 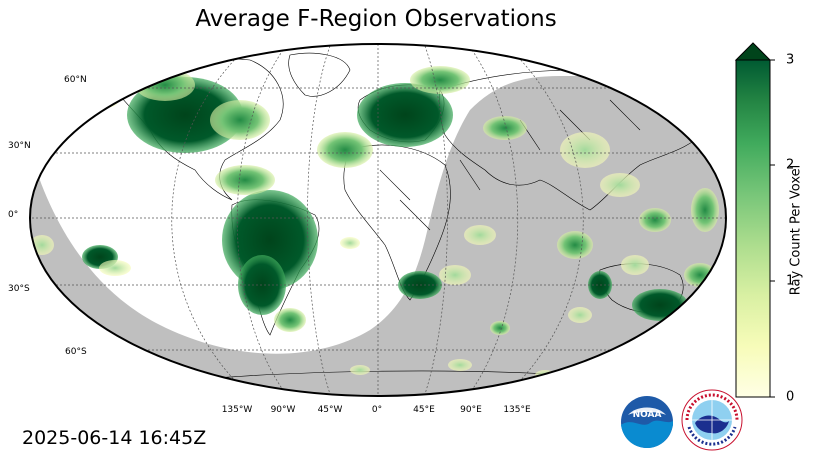 I want to click on lon-label-45e: 45°E, so click(x=424, y=410).